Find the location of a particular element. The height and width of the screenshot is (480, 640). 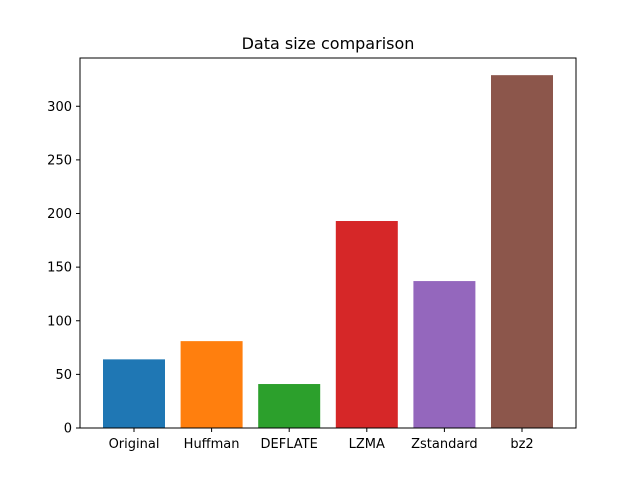

y-tick-label: 0 is located at coordinates (68, 429).